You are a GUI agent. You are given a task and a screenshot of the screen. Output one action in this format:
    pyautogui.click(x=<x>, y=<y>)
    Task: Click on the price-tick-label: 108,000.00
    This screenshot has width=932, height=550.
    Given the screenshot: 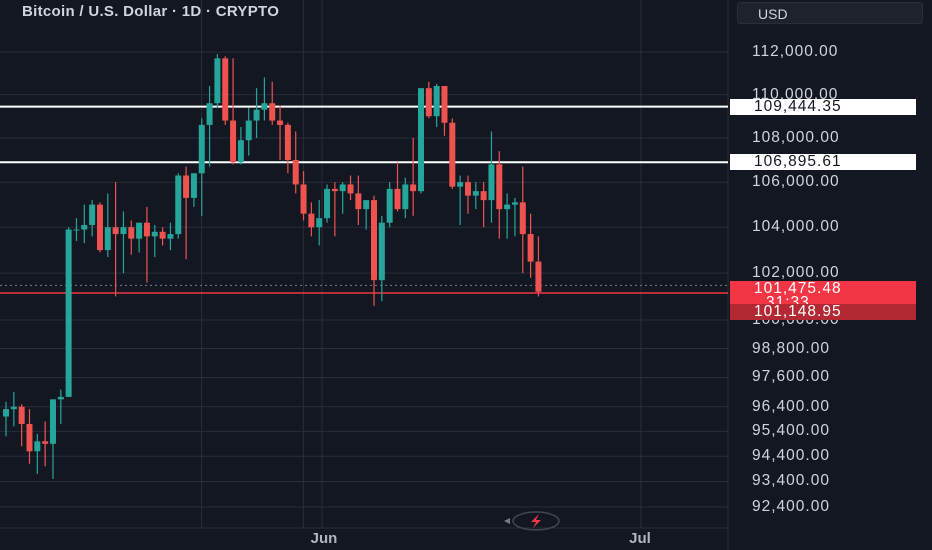 What is the action you would take?
    pyautogui.click(x=796, y=137)
    